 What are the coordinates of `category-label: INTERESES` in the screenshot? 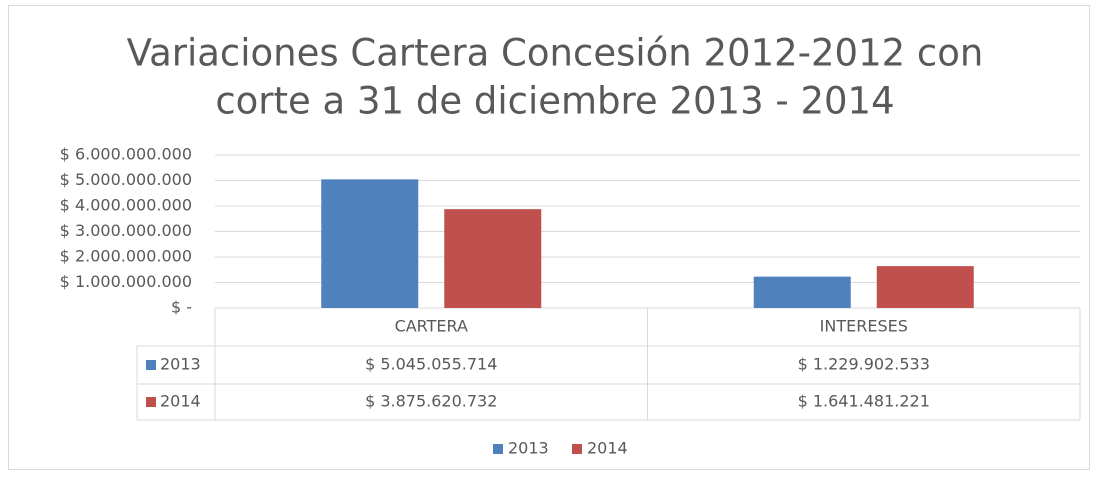 It's located at (864, 326).